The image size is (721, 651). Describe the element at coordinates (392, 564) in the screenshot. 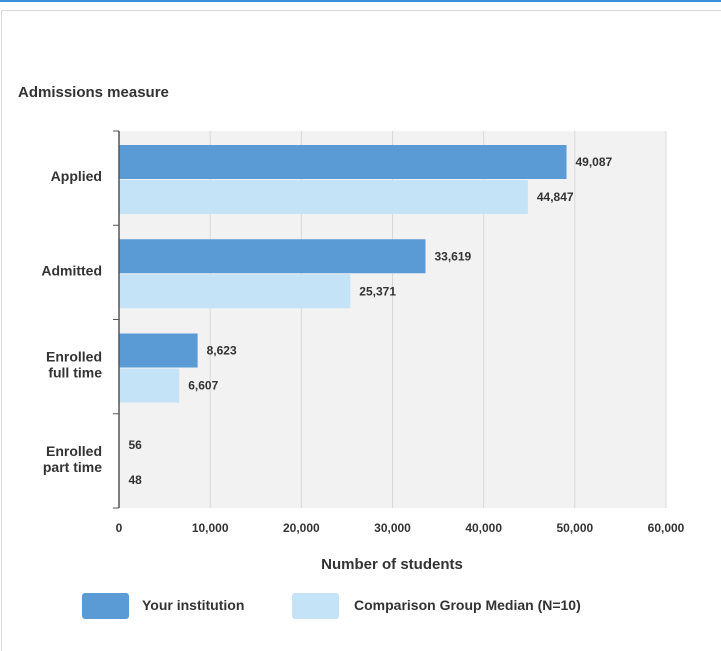

I see `x-axis-title: Number of students` at that location.